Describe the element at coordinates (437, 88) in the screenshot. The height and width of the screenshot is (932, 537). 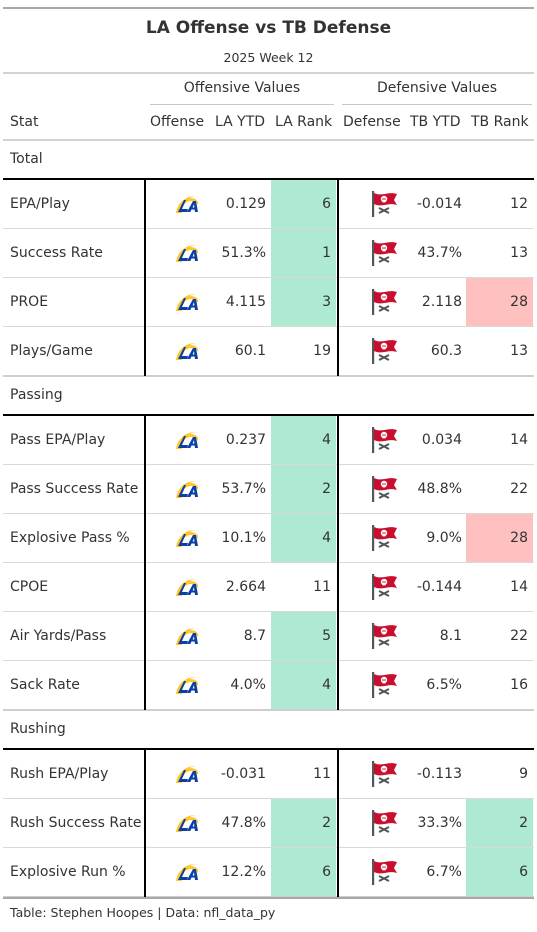
I see `defensive-values-spanner: Defensive Values` at that location.